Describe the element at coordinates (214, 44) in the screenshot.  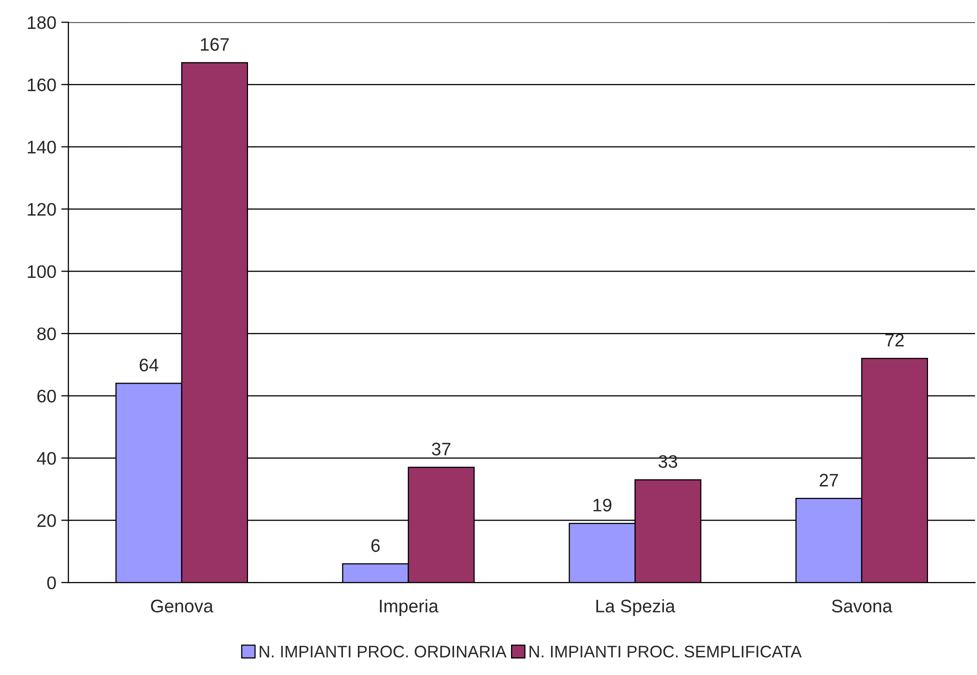
I see `data-label: 167` at that location.